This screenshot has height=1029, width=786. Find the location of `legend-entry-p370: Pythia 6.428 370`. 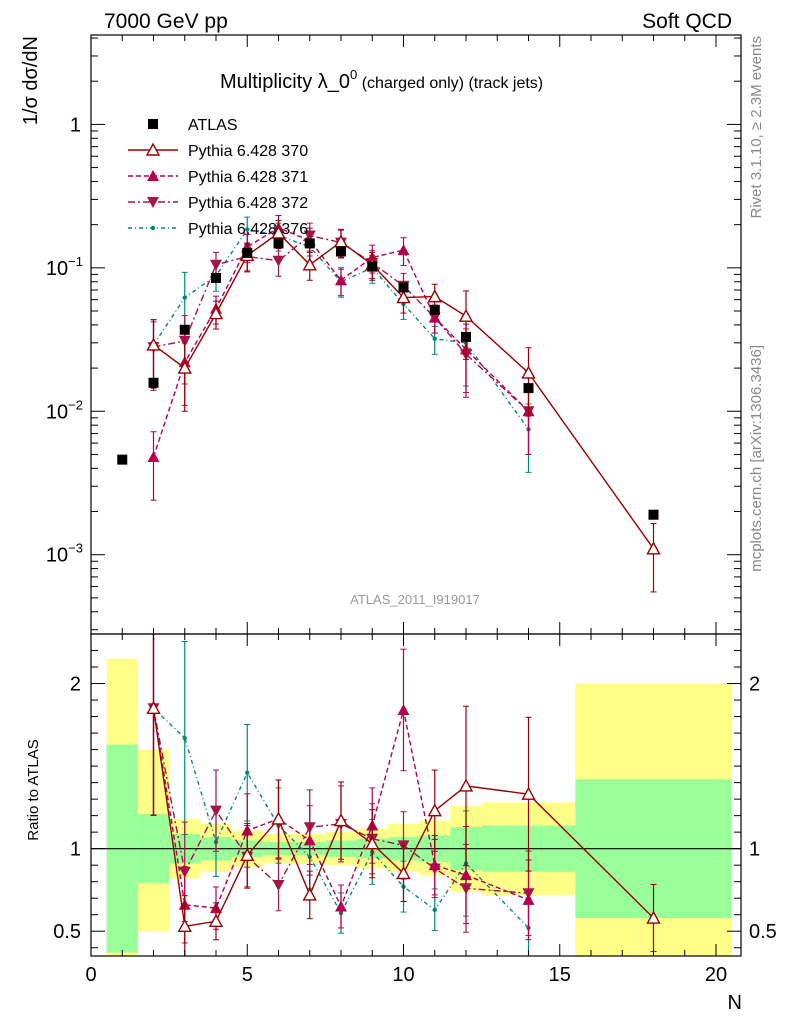

legend-entry-p370: Pythia 6.428 370 is located at coordinates (218, 151).